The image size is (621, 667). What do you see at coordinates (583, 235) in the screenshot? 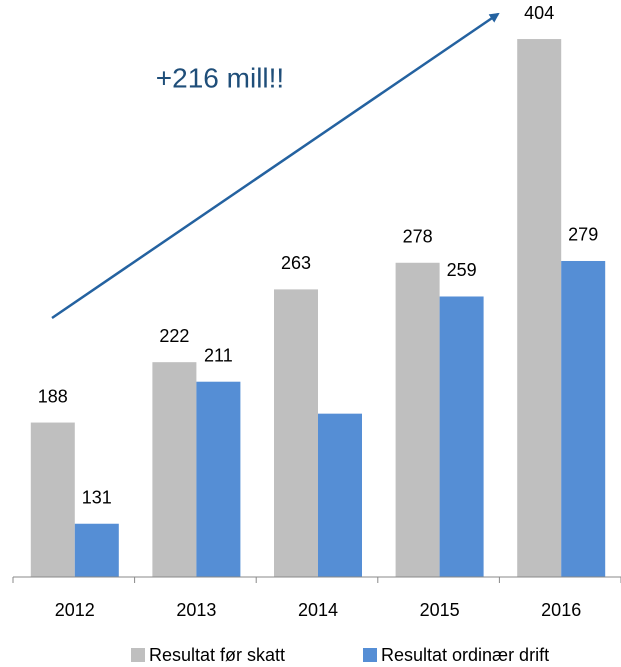
I see `data-label: 279` at bounding box center [583, 235].